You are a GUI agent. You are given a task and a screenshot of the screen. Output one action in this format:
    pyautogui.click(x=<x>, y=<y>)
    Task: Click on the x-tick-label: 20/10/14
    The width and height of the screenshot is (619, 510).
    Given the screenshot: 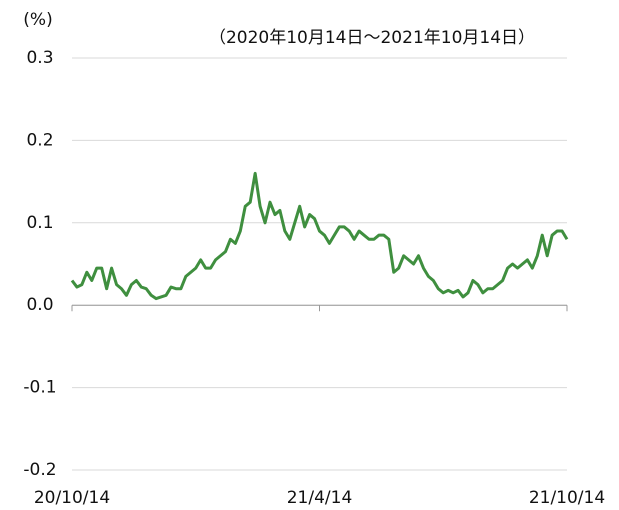 What is the action you would take?
    pyautogui.click(x=72, y=498)
    